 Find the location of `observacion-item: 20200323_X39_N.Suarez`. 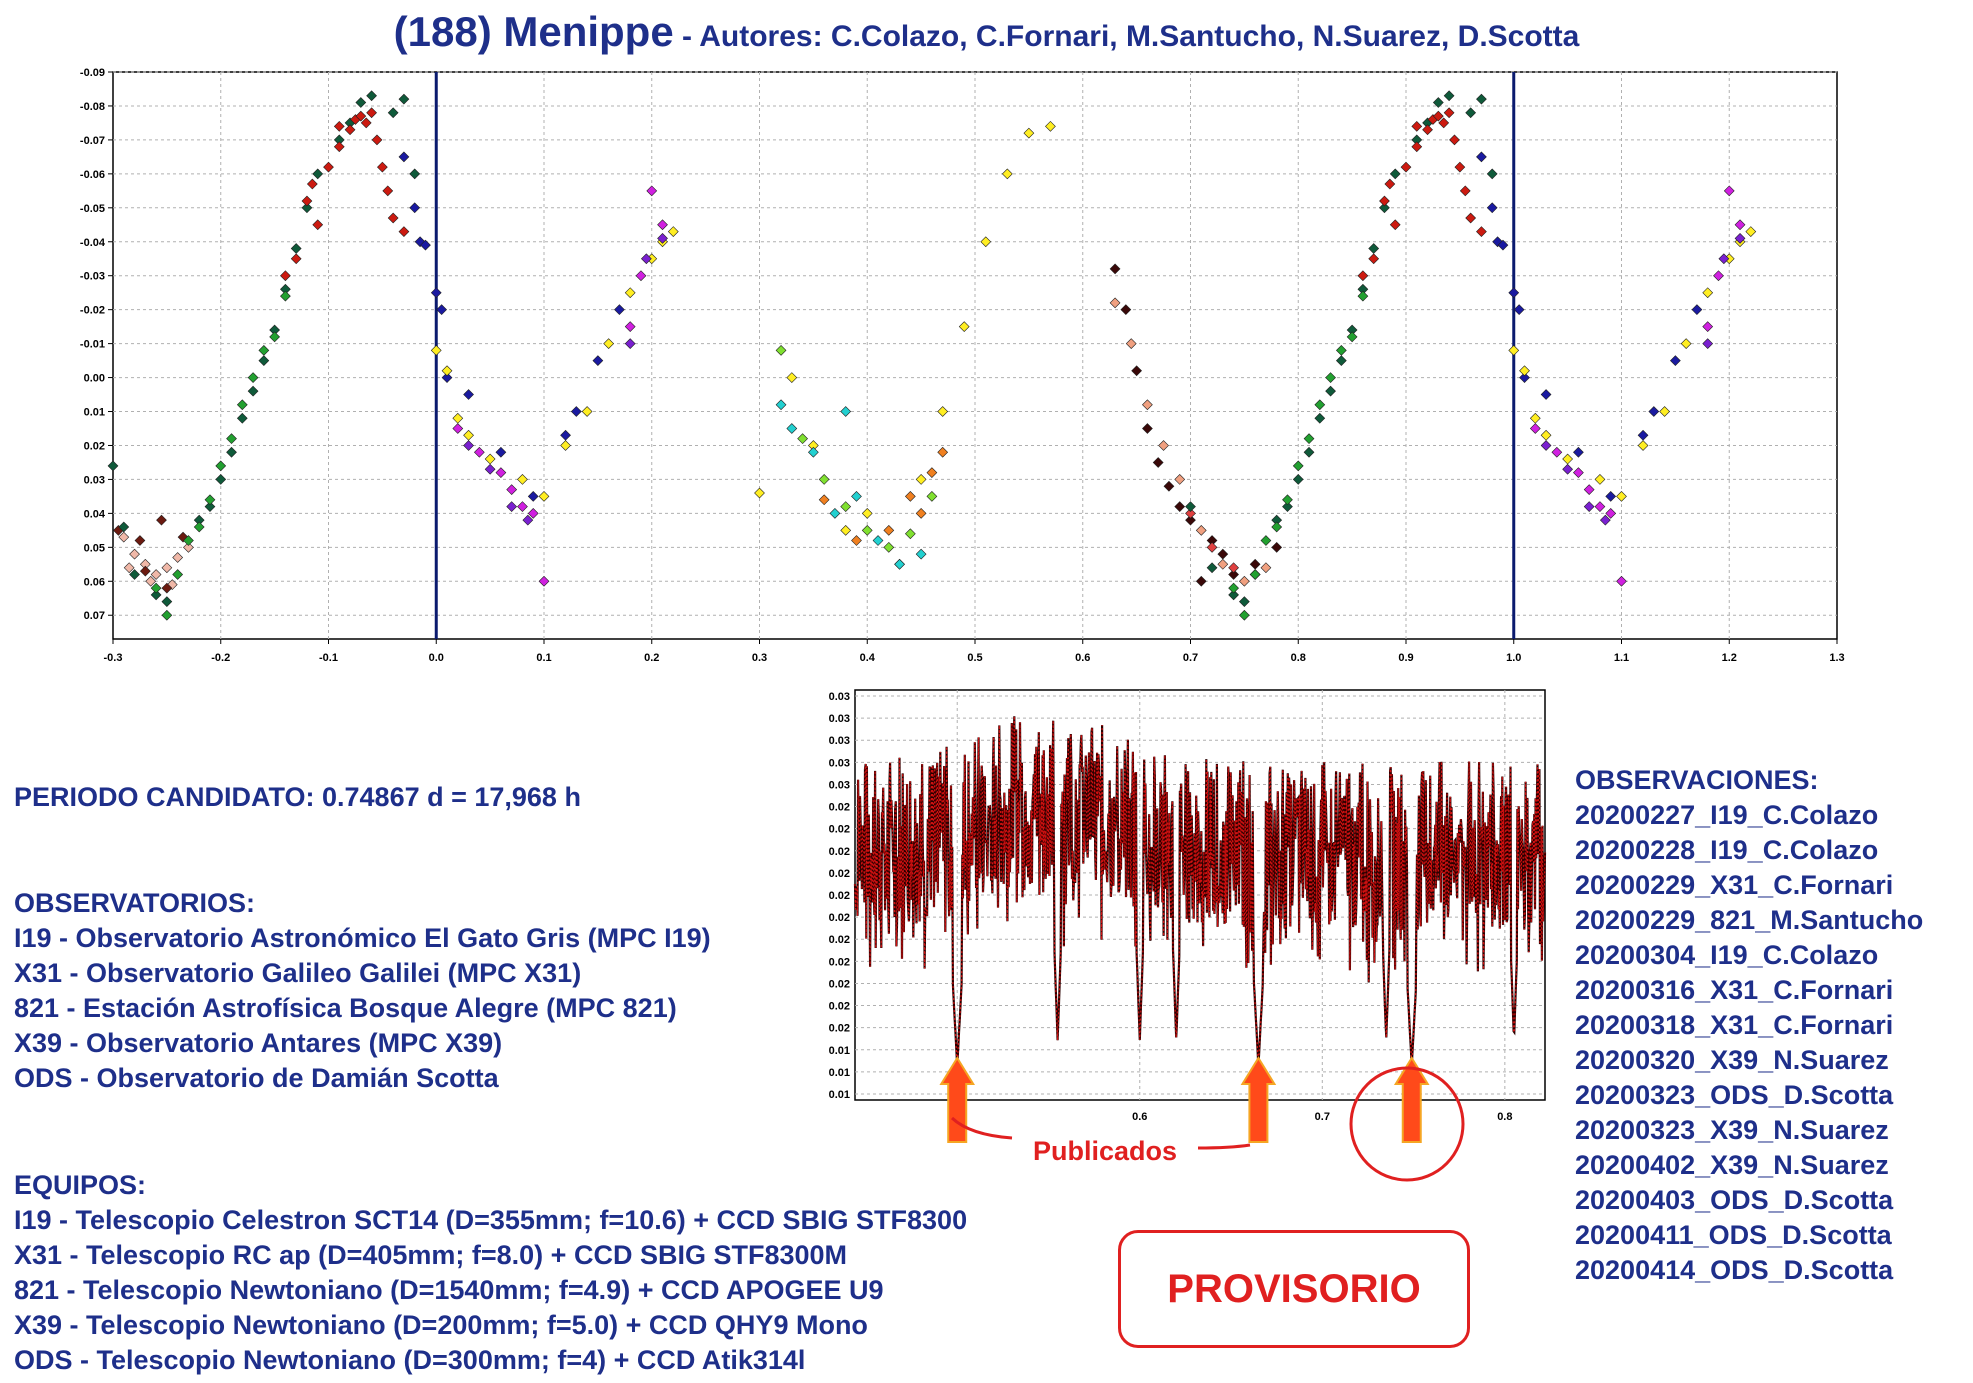

observacion-item: 20200323_X39_N.Suarez is located at coordinates (1732, 1130).